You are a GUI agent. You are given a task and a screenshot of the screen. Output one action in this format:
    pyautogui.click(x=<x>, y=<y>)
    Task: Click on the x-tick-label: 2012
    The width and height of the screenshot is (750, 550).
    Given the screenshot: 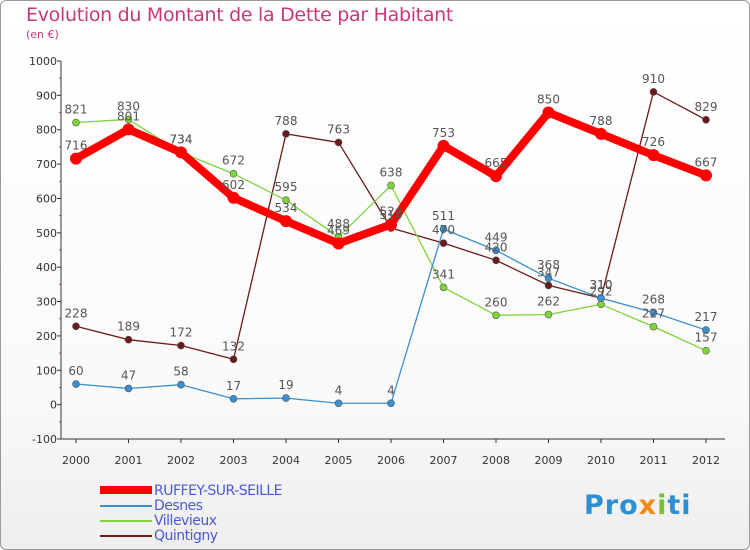 What is the action you would take?
    pyautogui.click(x=706, y=460)
    